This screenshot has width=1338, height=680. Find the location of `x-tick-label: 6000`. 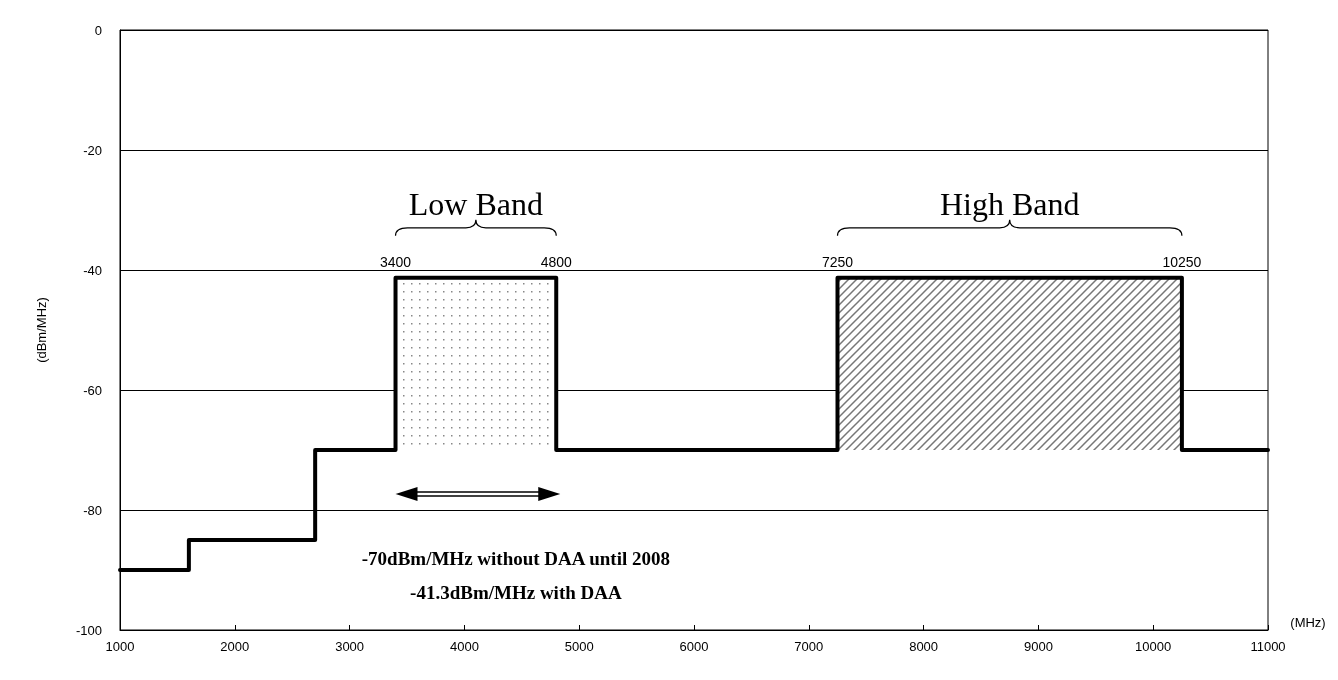

x-tick-label: 6000 is located at coordinates (694, 646).